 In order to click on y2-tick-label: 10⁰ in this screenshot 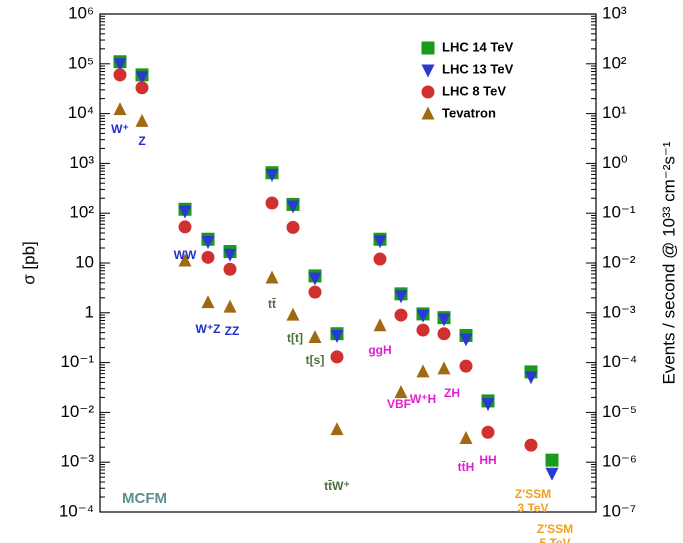, I will do `click(615, 162)`.